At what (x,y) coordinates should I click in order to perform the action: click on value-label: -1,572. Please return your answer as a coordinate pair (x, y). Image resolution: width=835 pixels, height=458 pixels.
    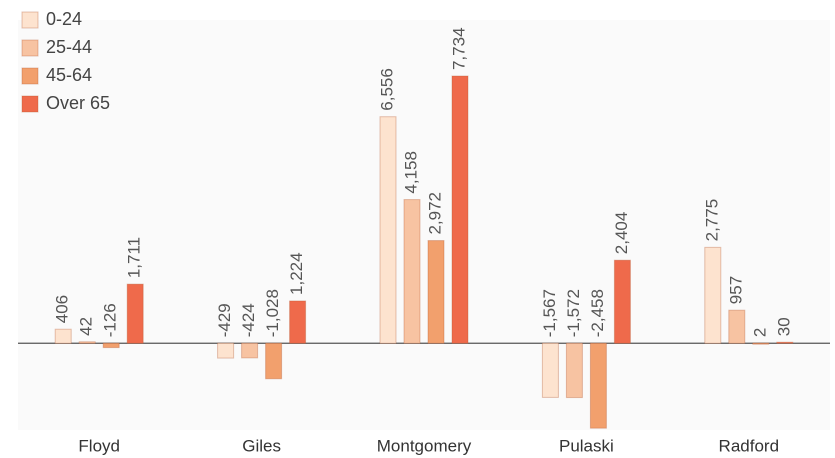
    Looking at the image, I should click on (573, 313).